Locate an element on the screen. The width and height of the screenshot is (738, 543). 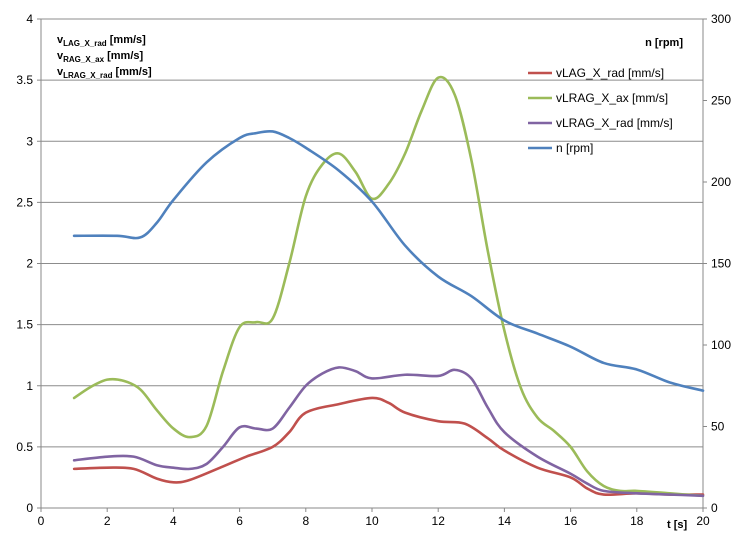
x-tick-label: 8 is located at coordinates (305, 521).